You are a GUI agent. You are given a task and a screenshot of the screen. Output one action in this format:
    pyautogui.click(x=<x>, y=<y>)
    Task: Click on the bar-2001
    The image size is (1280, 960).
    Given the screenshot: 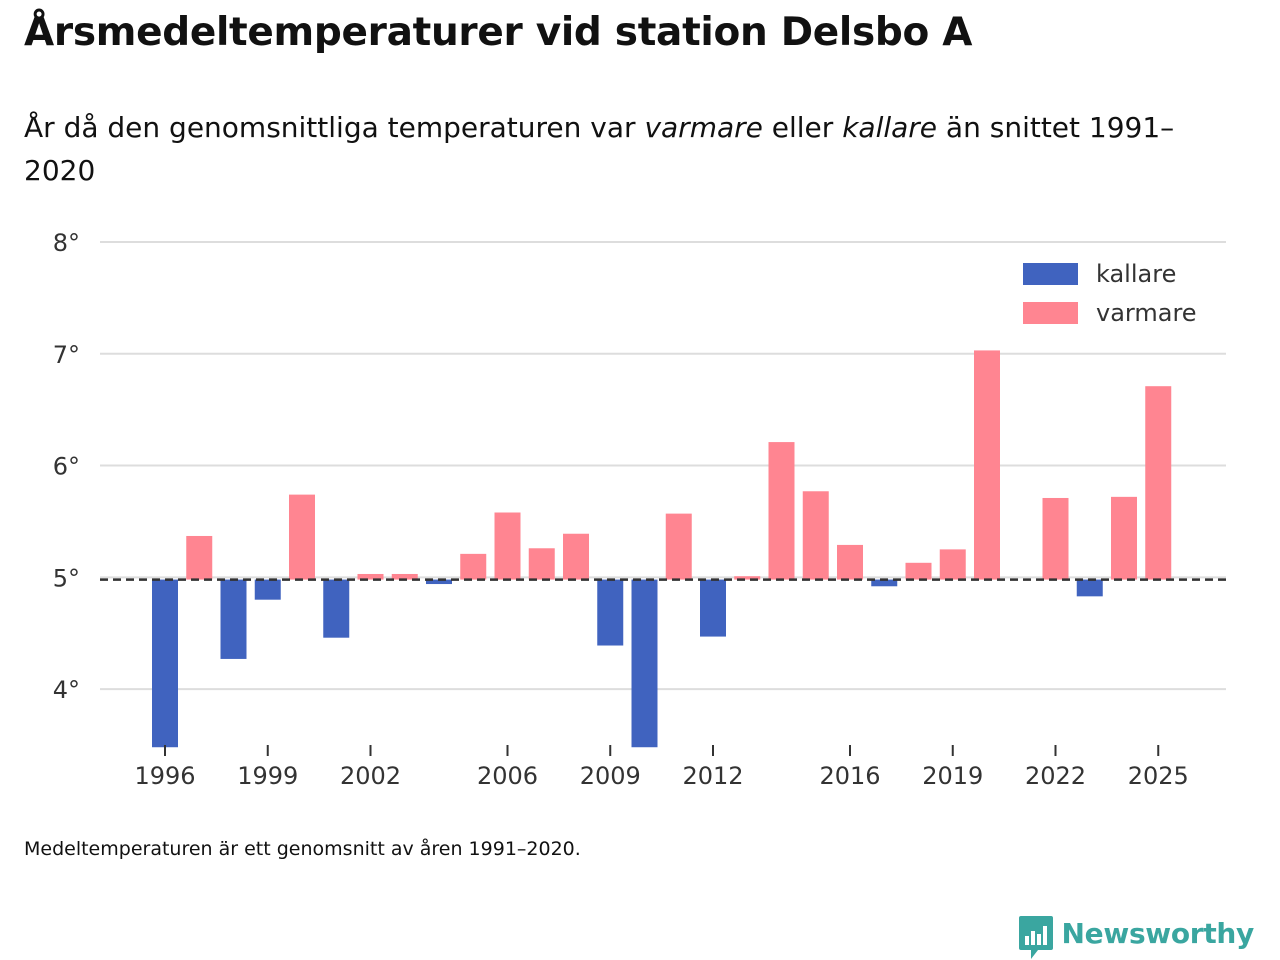 What is the action you would take?
    pyautogui.click(x=336, y=608)
    